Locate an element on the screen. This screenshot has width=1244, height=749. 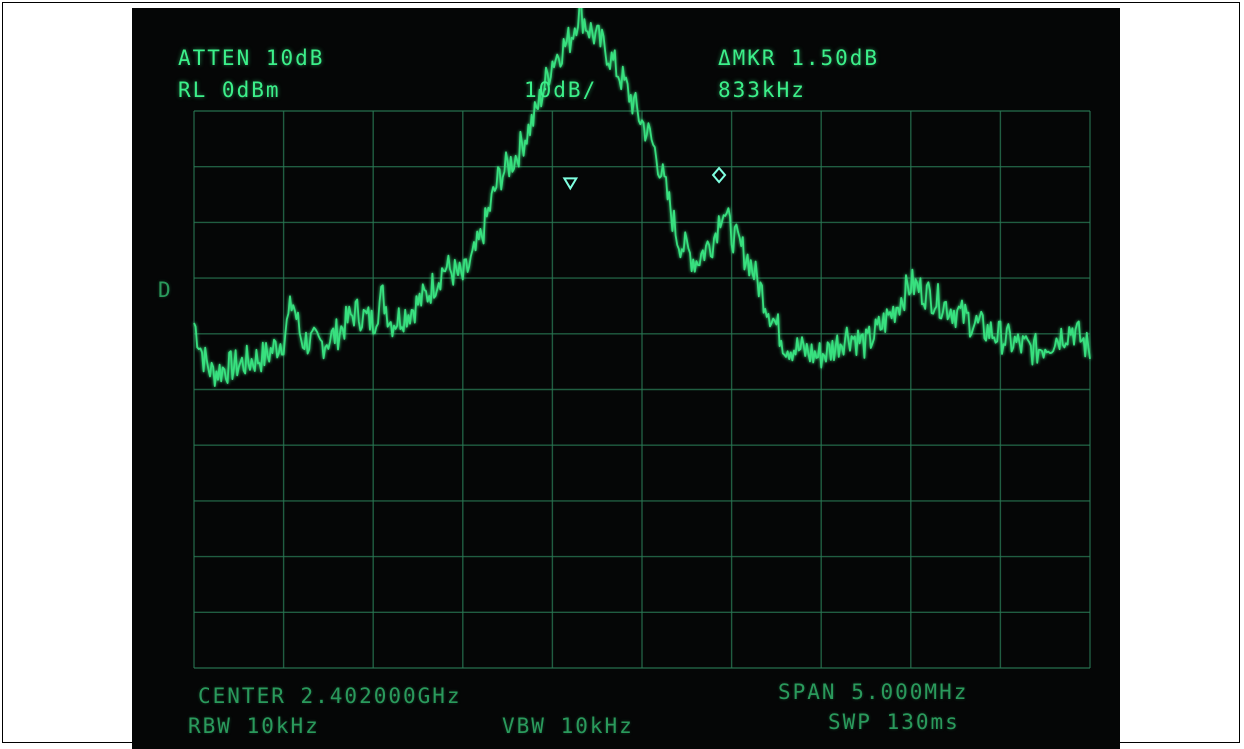
atten-readout: ATTEN 10dB is located at coordinates (251, 58).